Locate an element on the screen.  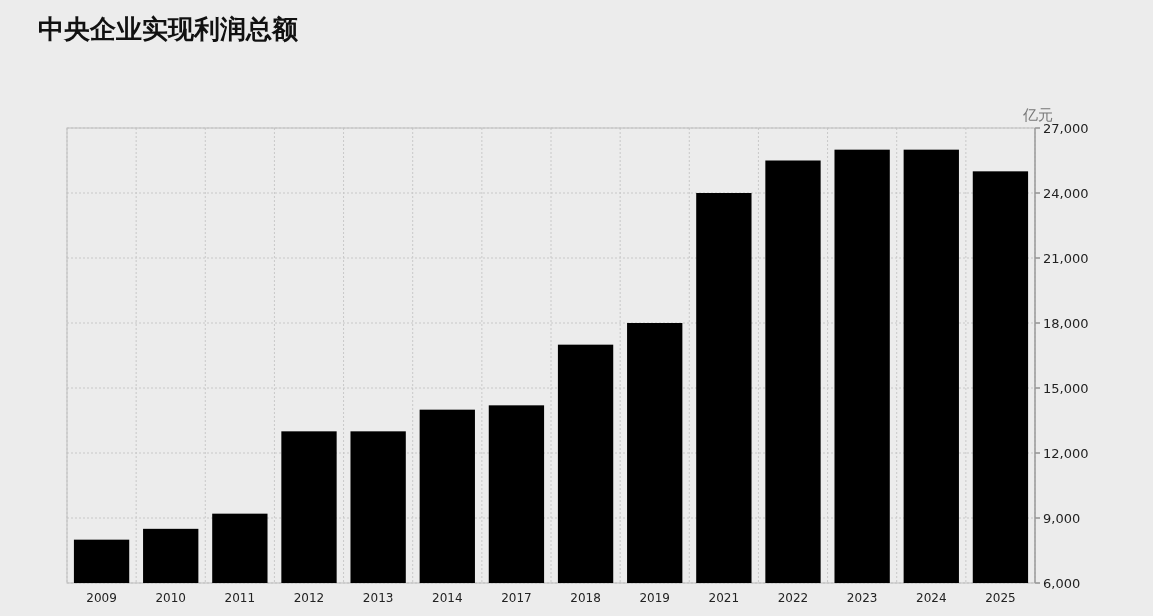
y-tick-label: 6,000 is located at coordinates (1062, 583).